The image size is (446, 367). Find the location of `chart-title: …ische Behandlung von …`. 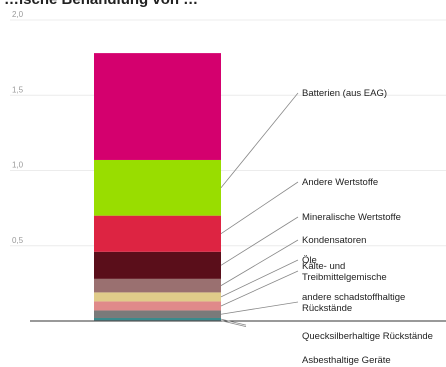

chart-title: …ische Behandlung von … is located at coordinates (101, 4).